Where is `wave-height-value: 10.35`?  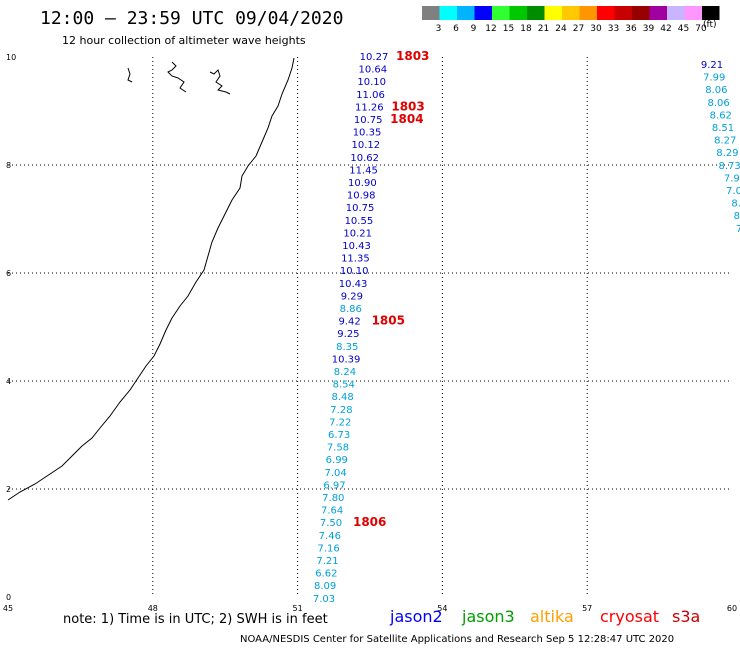 wave-height-value: 10.35 is located at coordinates (367, 133).